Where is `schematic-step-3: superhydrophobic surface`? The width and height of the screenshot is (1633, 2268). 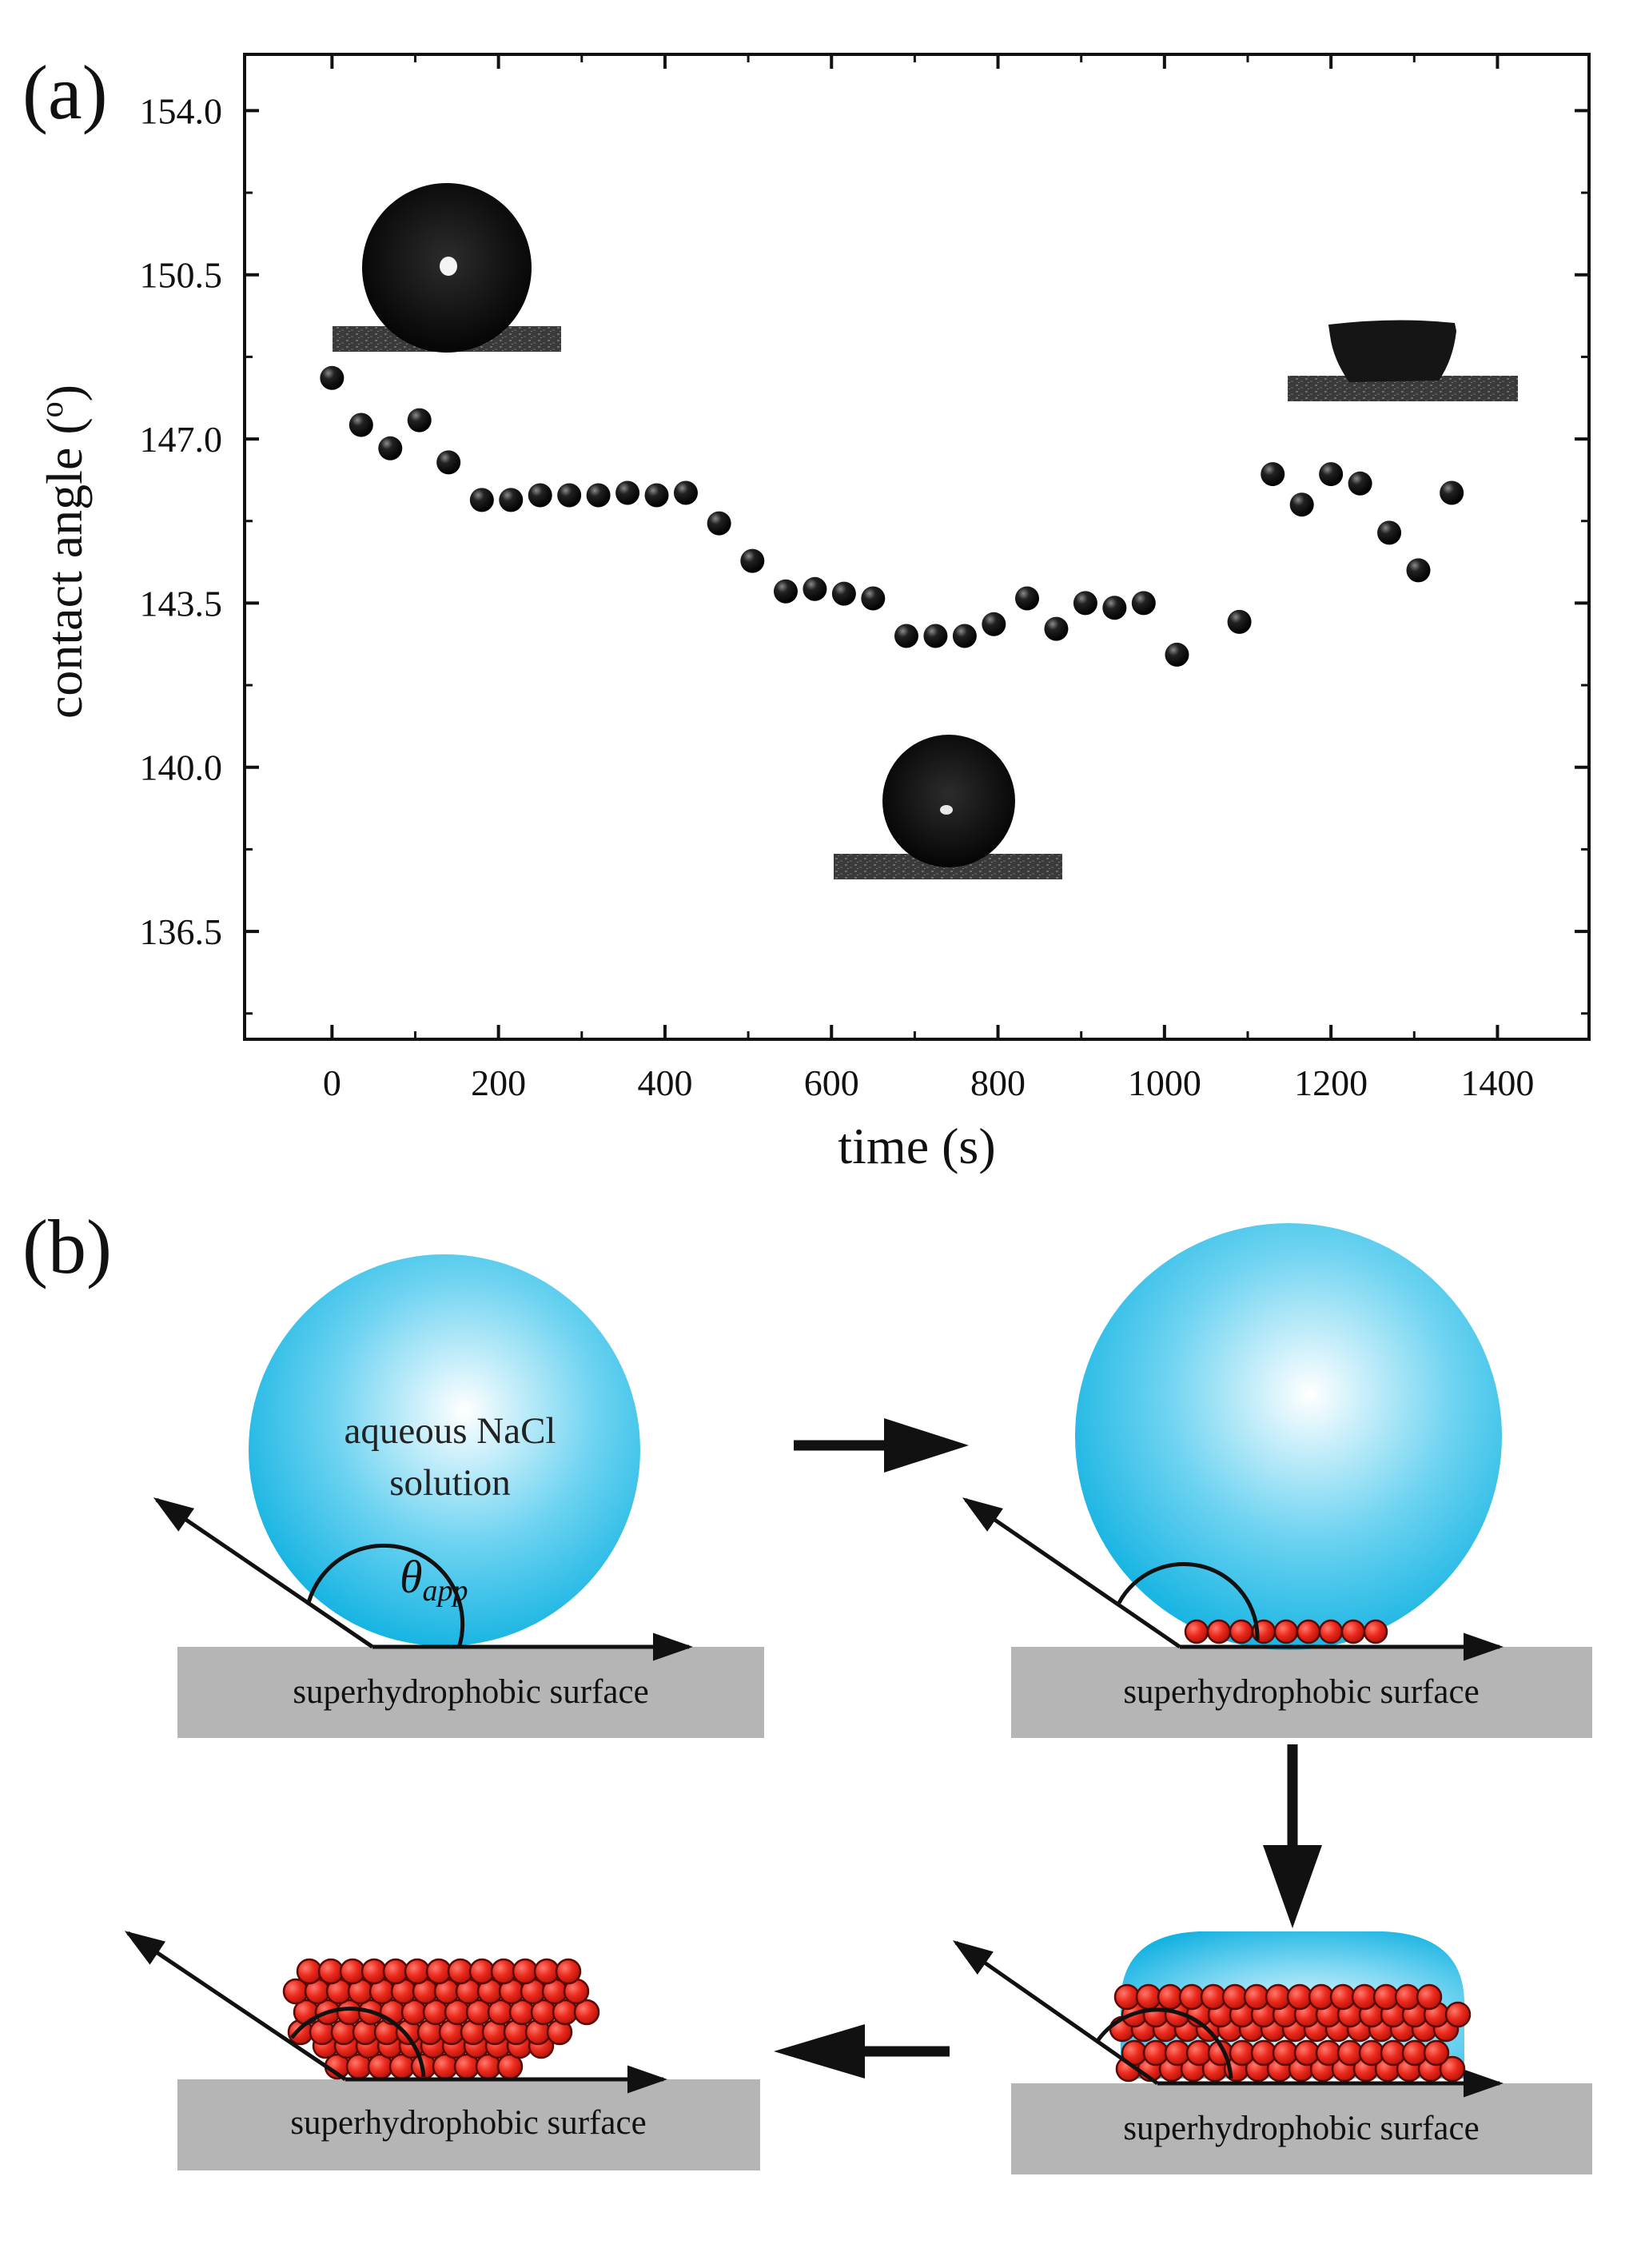
schematic-step-3: superhydrophobic surface is located at coordinates (1272, 2052).